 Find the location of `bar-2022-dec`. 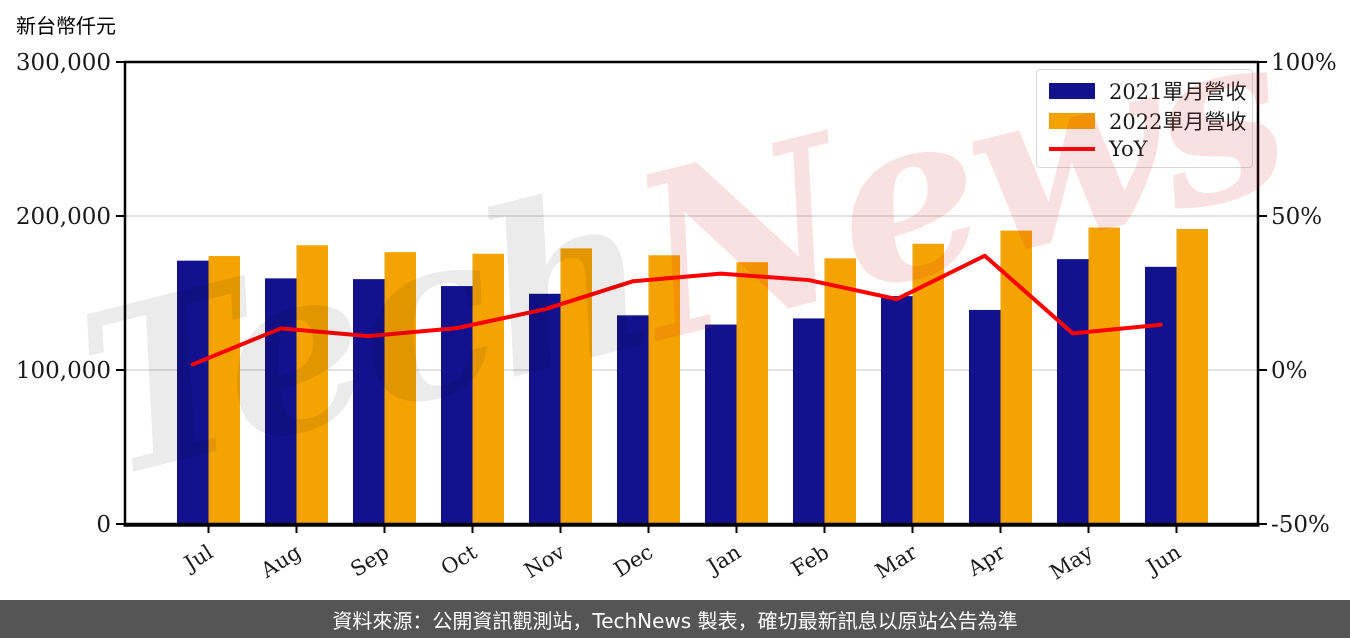

bar-2022-dec is located at coordinates (664, 389).